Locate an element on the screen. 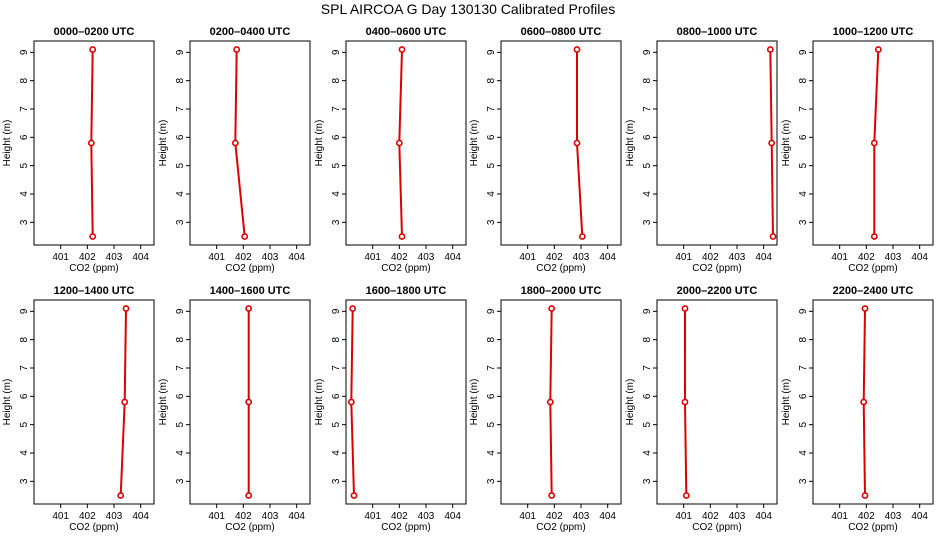  panel-title: 0600–0800 UTC is located at coordinates (561, 32).